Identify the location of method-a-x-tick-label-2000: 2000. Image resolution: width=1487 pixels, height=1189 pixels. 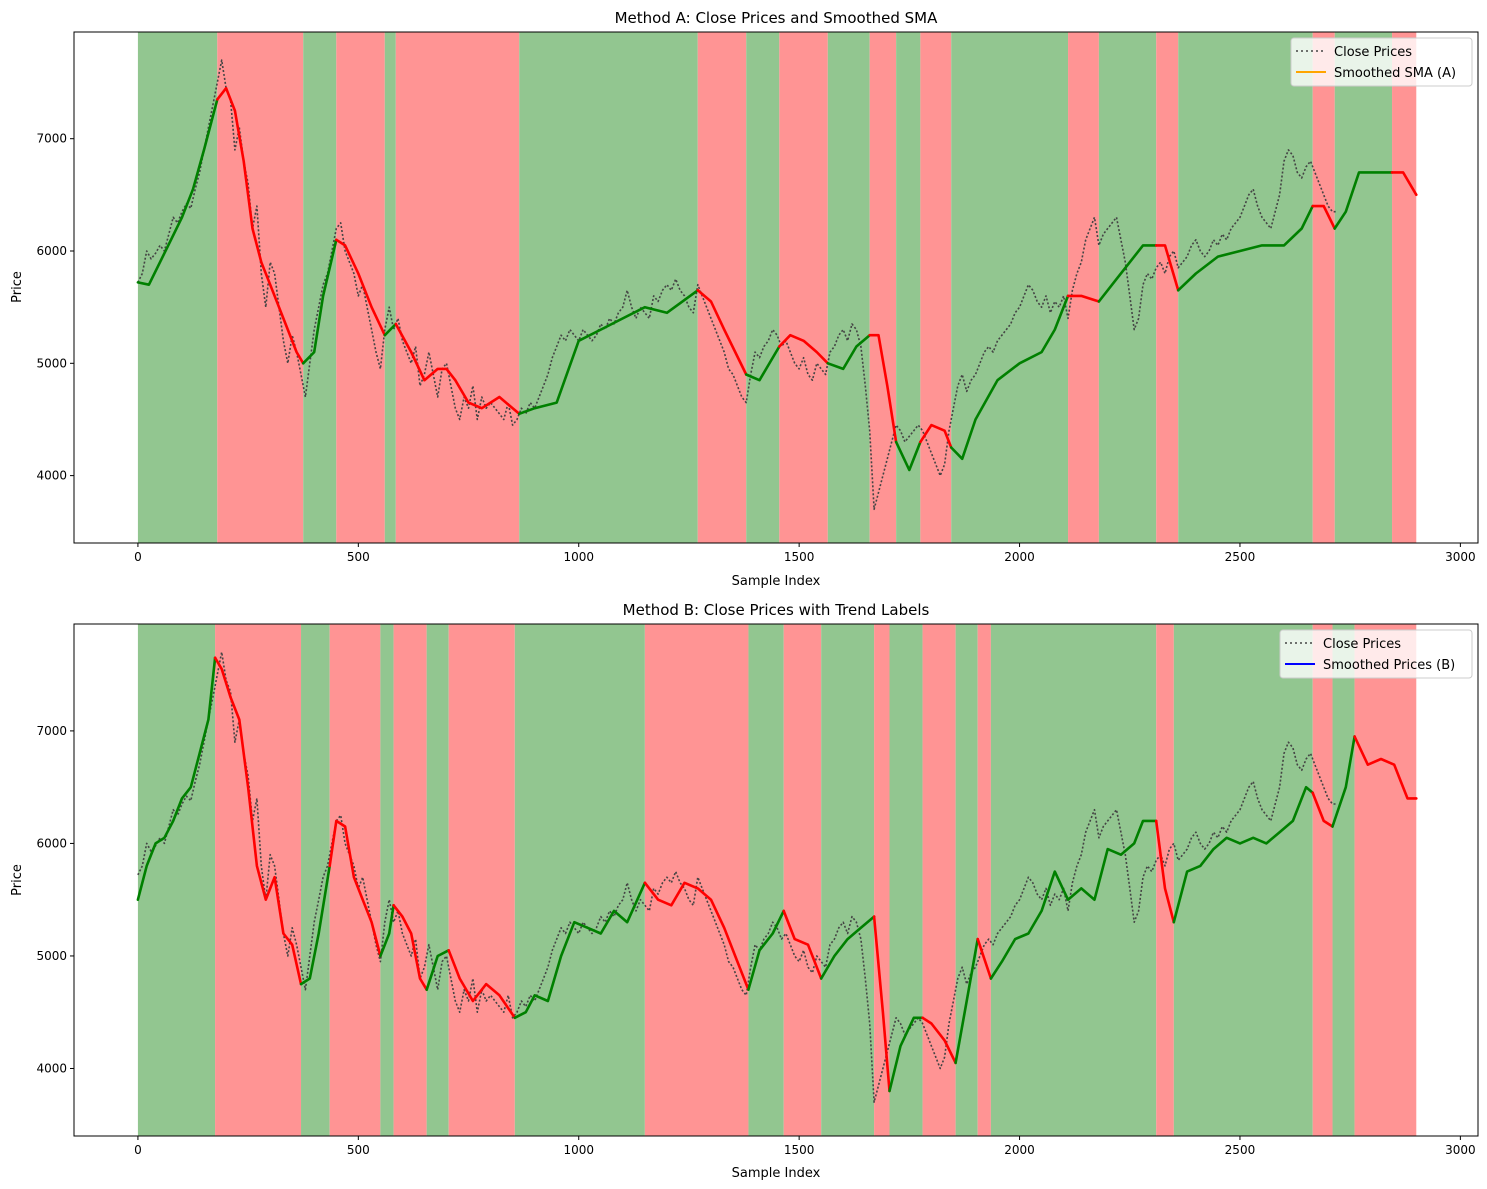
(1019, 557).